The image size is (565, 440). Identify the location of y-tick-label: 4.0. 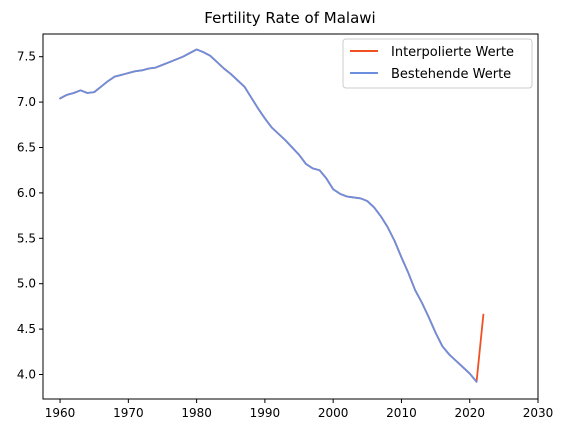
(26, 374).